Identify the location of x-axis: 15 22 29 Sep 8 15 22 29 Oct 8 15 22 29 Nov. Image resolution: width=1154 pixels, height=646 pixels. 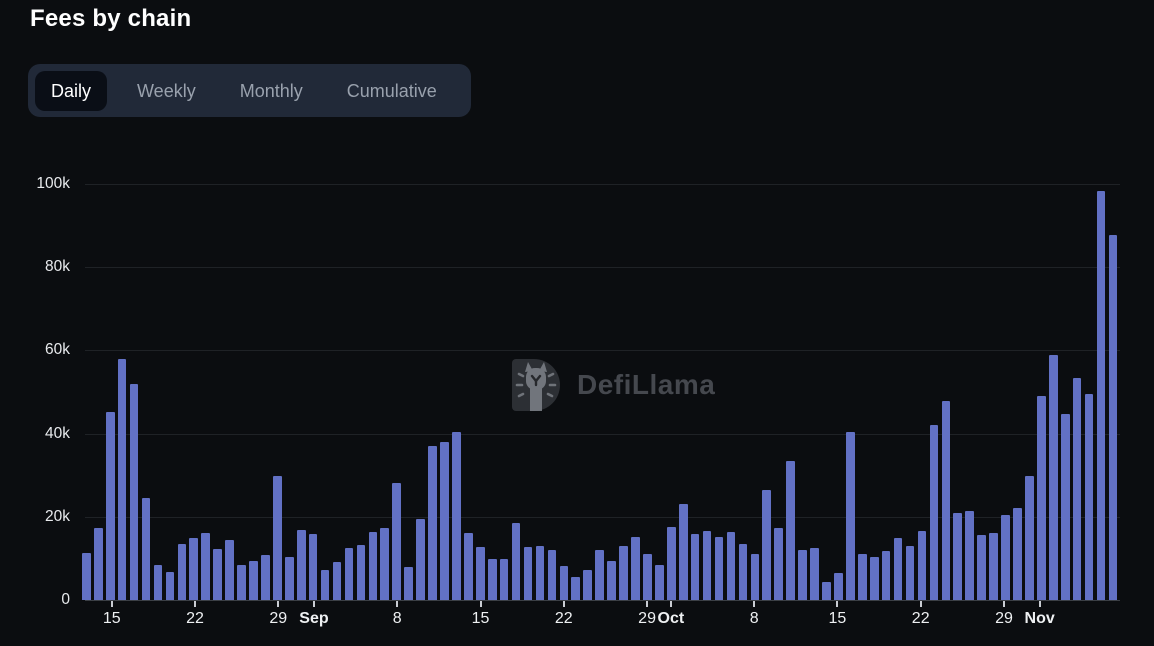
(599, 621).